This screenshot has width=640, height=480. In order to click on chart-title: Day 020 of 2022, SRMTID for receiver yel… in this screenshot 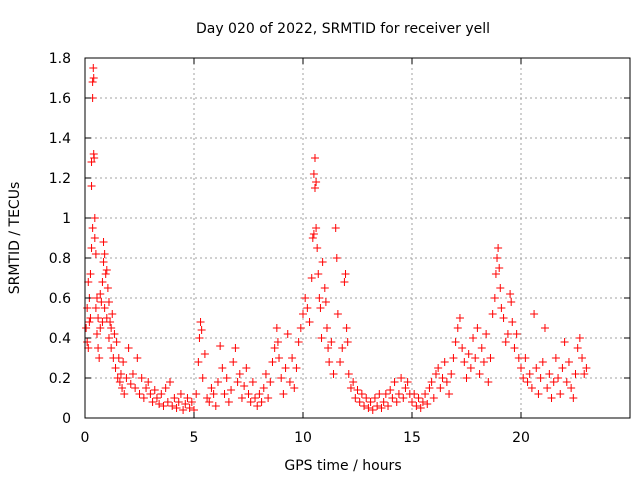, I will do `click(343, 29)`.